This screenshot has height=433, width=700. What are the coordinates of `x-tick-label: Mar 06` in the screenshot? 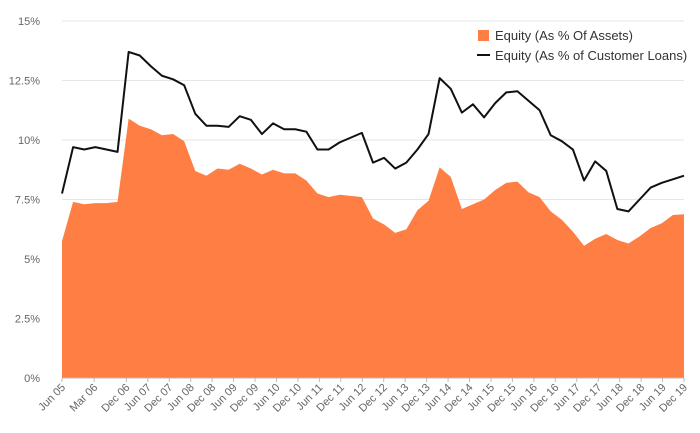 It's located at (84, 398).